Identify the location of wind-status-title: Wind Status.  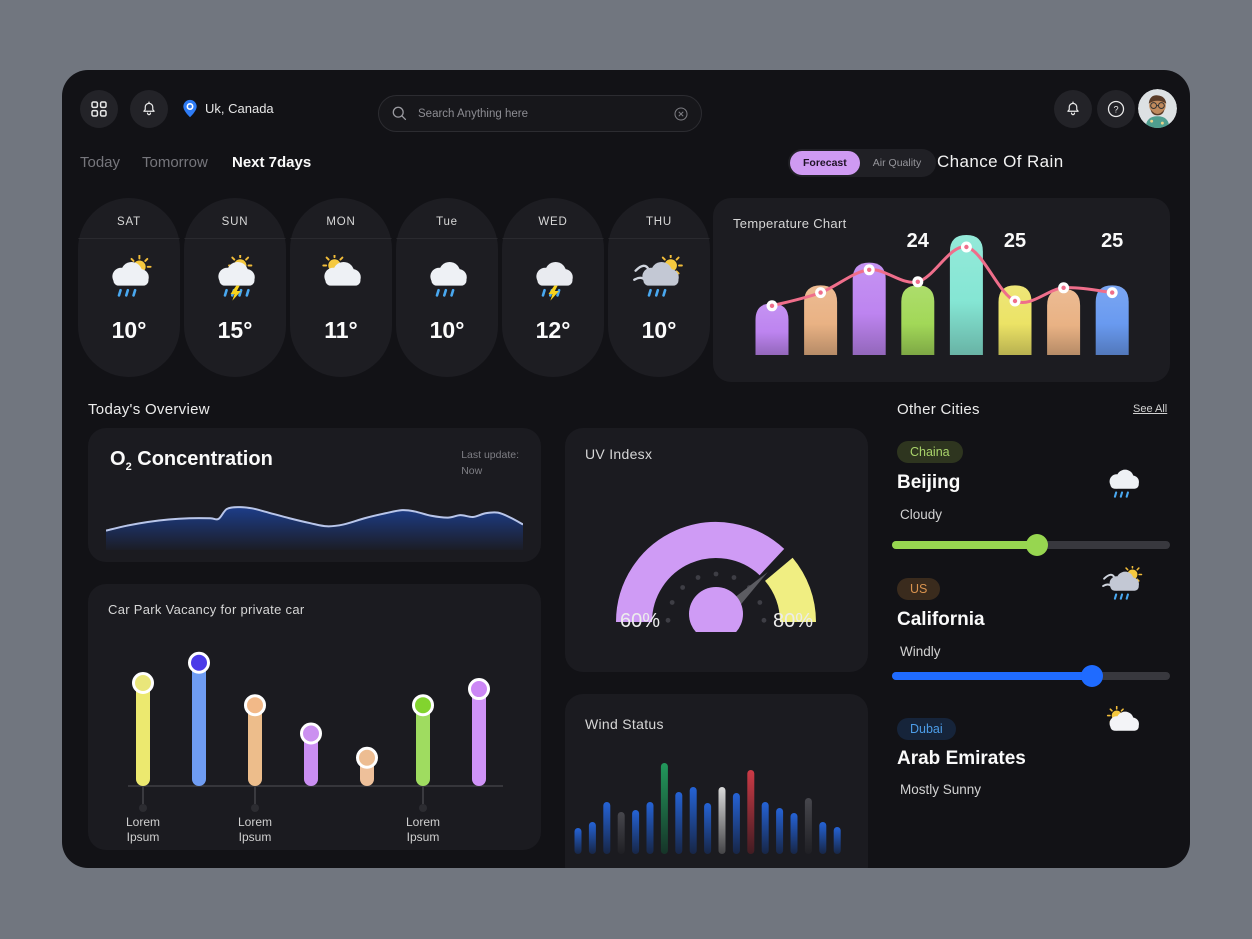
(624, 724).